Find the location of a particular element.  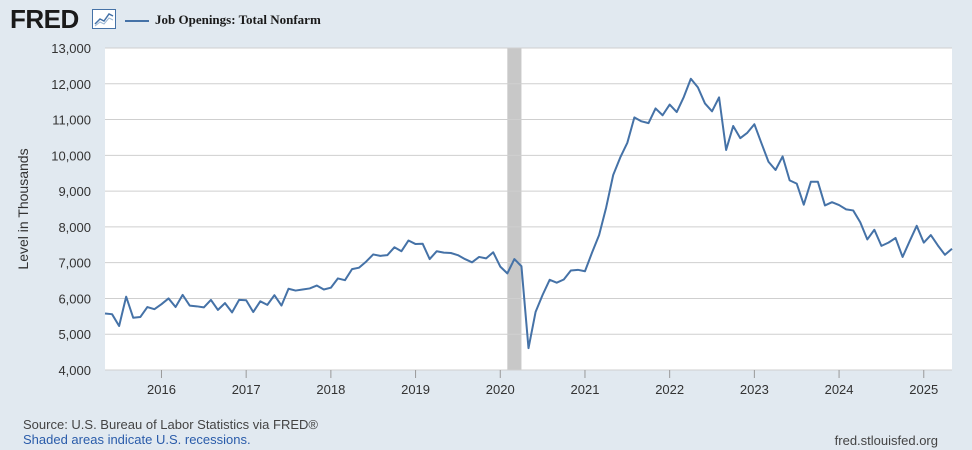

recession-shade is located at coordinates (514, 209).